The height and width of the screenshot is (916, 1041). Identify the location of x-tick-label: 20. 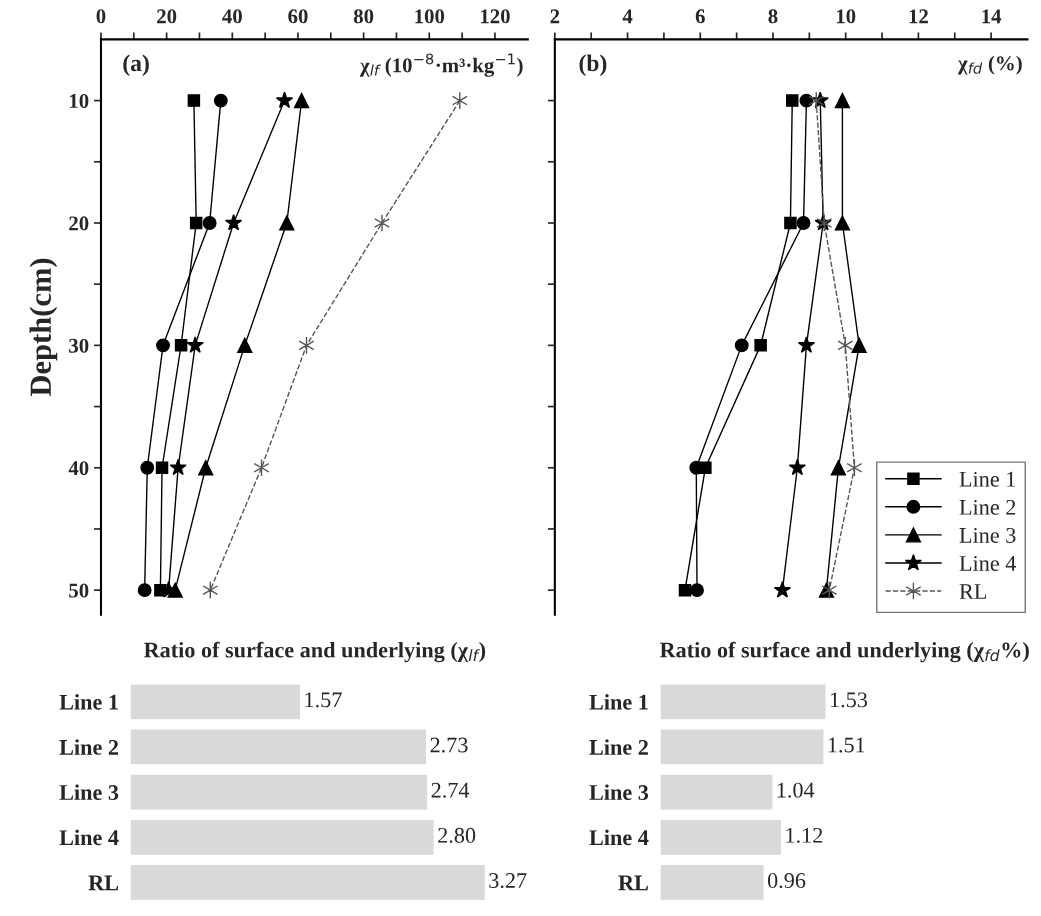
(167, 16).